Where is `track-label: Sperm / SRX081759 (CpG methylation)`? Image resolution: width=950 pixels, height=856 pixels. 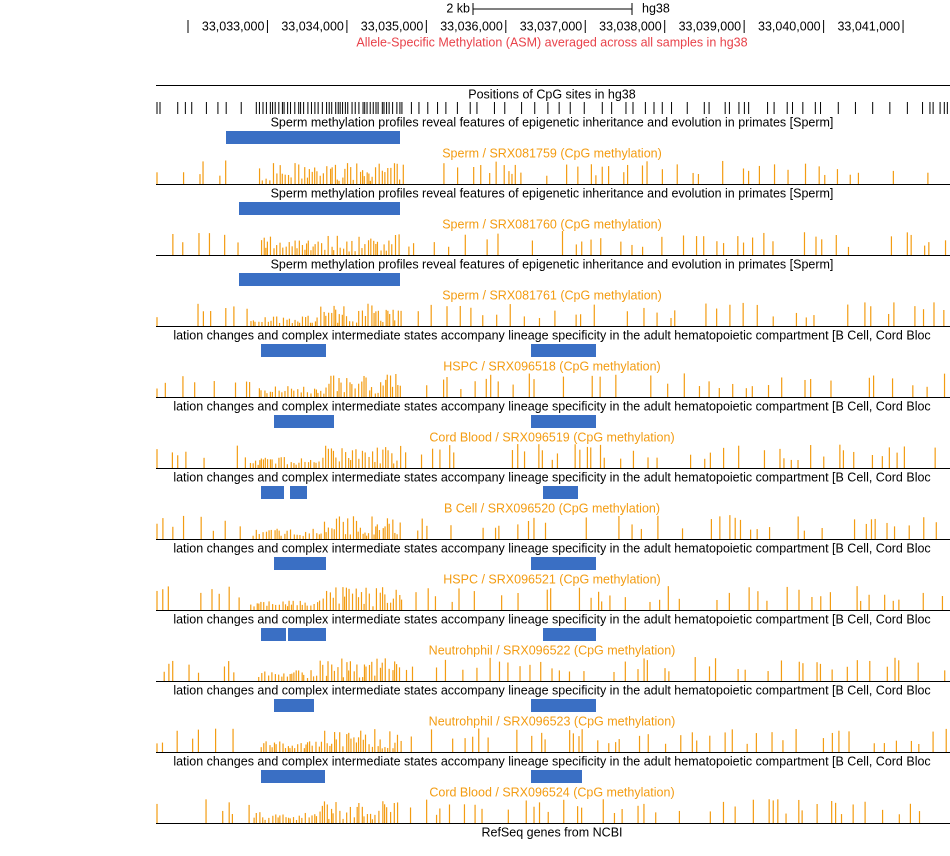 track-label: Sperm / SRX081759 (CpG methylation) is located at coordinates (552, 153).